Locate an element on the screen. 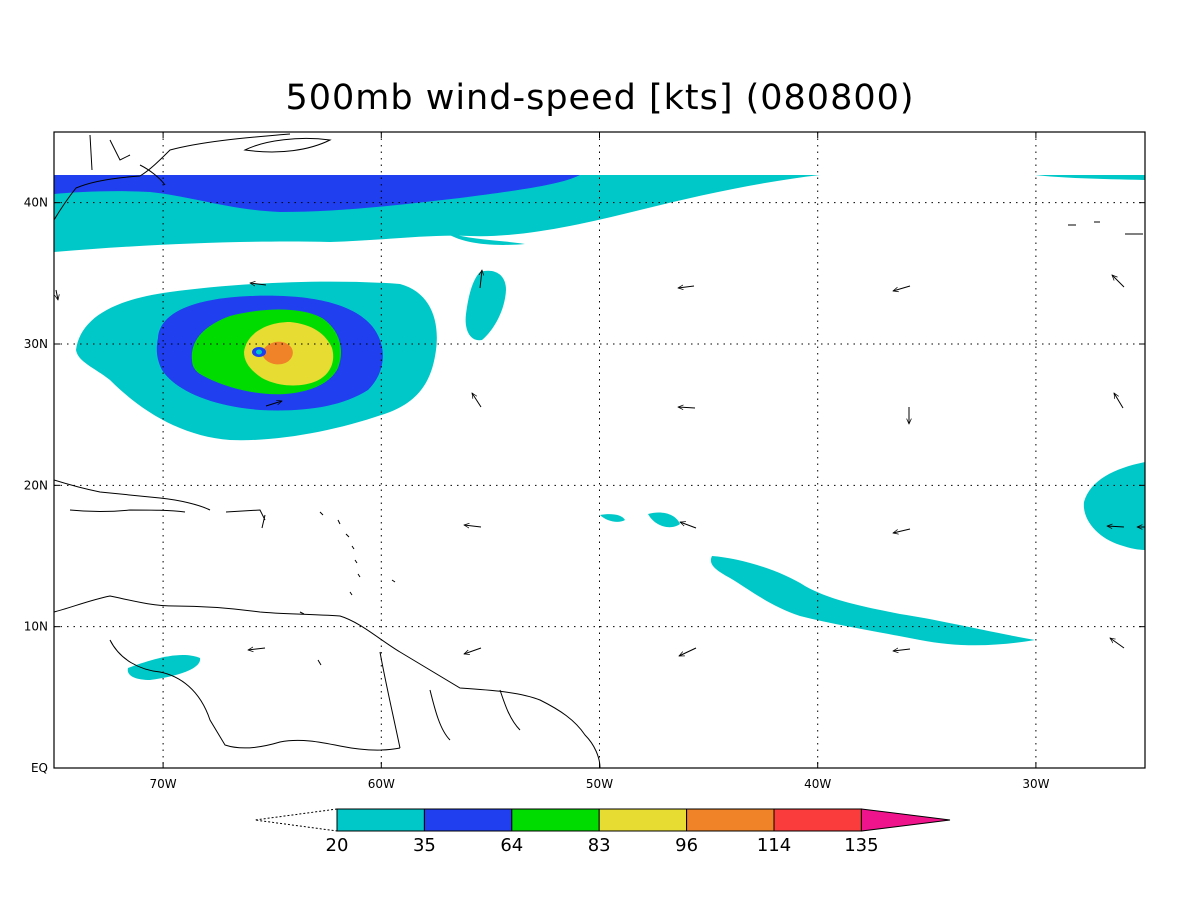  far-east-islands is located at coordinates (1105, 228).